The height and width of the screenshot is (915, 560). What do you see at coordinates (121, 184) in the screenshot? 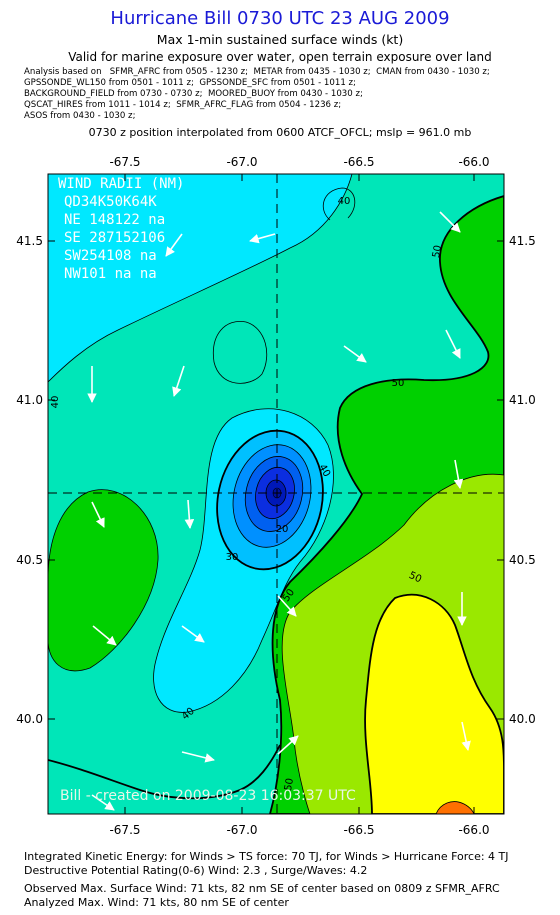
I see `wind-radii-title: WIND RADII (NM)` at bounding box center [121, 184].